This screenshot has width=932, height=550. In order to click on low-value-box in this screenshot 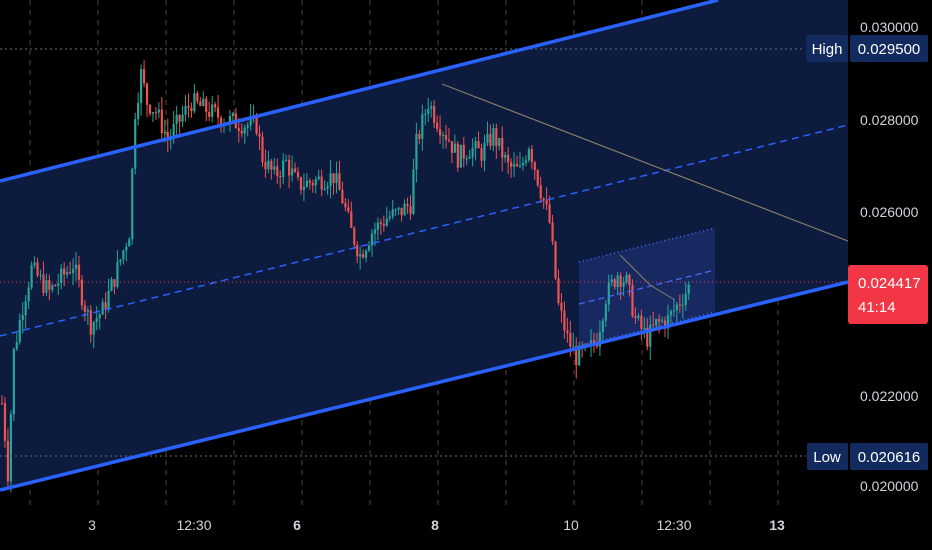, I will do `click(889, 456)`.